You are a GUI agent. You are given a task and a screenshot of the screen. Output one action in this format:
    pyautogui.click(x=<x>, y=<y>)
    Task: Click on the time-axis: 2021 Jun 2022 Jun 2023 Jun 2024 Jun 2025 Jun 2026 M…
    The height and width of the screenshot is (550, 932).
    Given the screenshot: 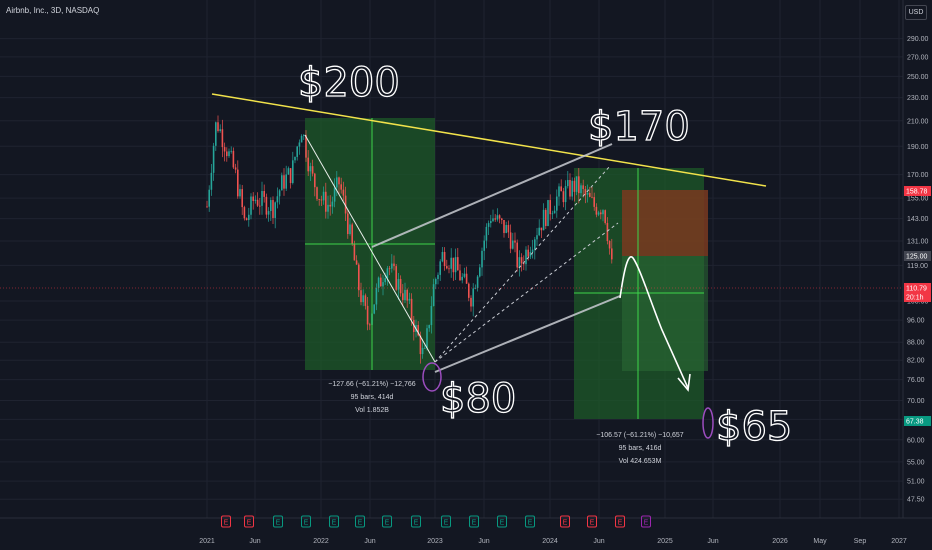 What is the action you would take?
    pyautogui.click(x=553, y=541)
    